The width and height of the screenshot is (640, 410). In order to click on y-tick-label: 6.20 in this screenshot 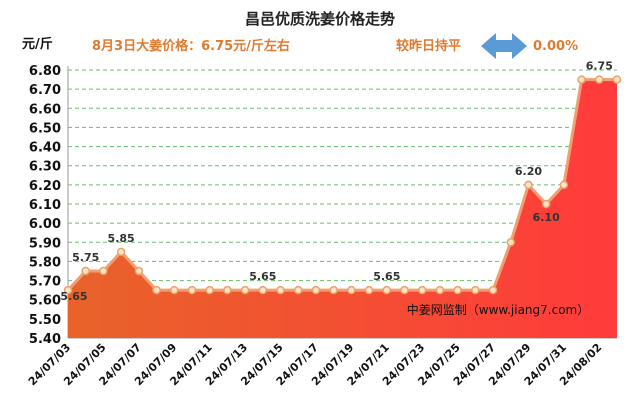, I will do `click(45, 186)`.